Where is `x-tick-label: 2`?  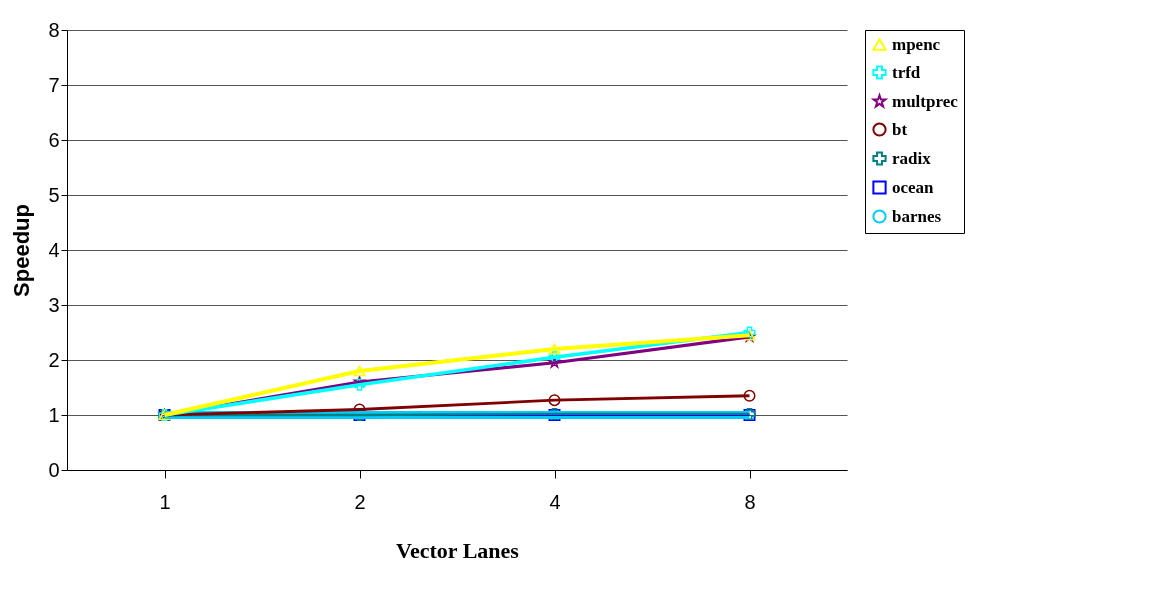 x-tick-label: 2 is located at coordinates (360, 501).